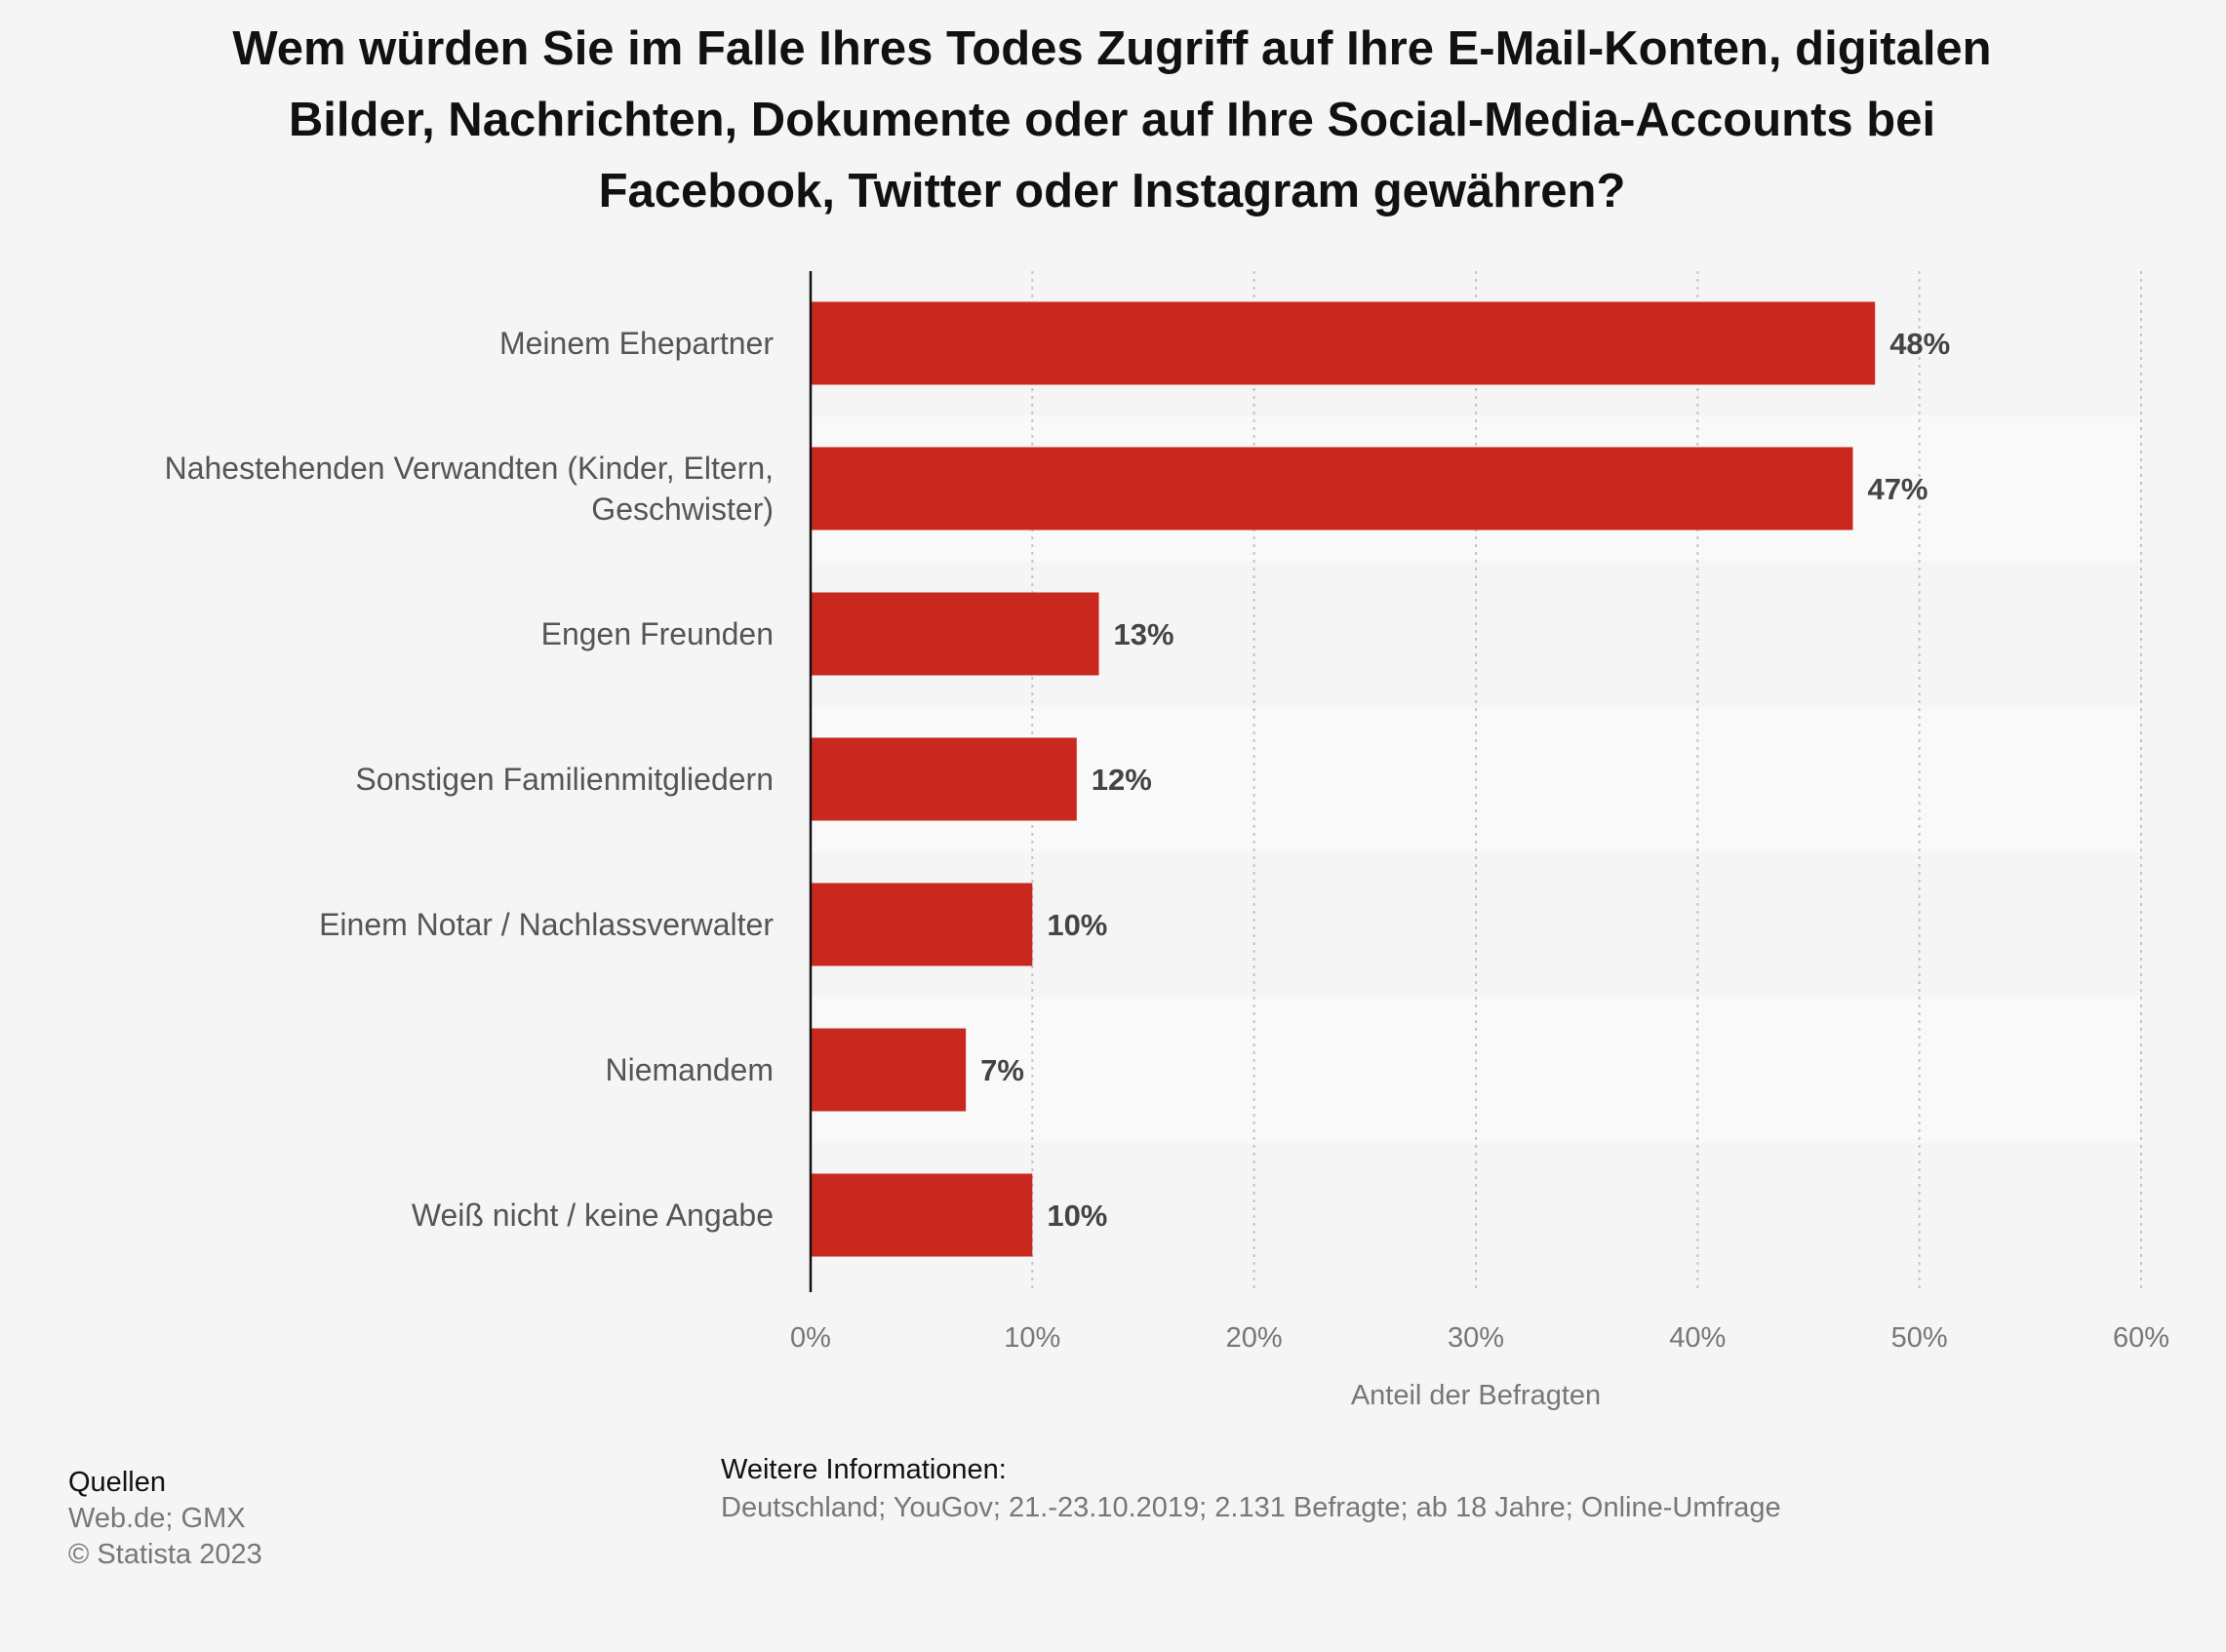 The image size is (2226, 1652). I want to click on category-label: Einem Notar / Nachlassverwalter, so click(546, 924).